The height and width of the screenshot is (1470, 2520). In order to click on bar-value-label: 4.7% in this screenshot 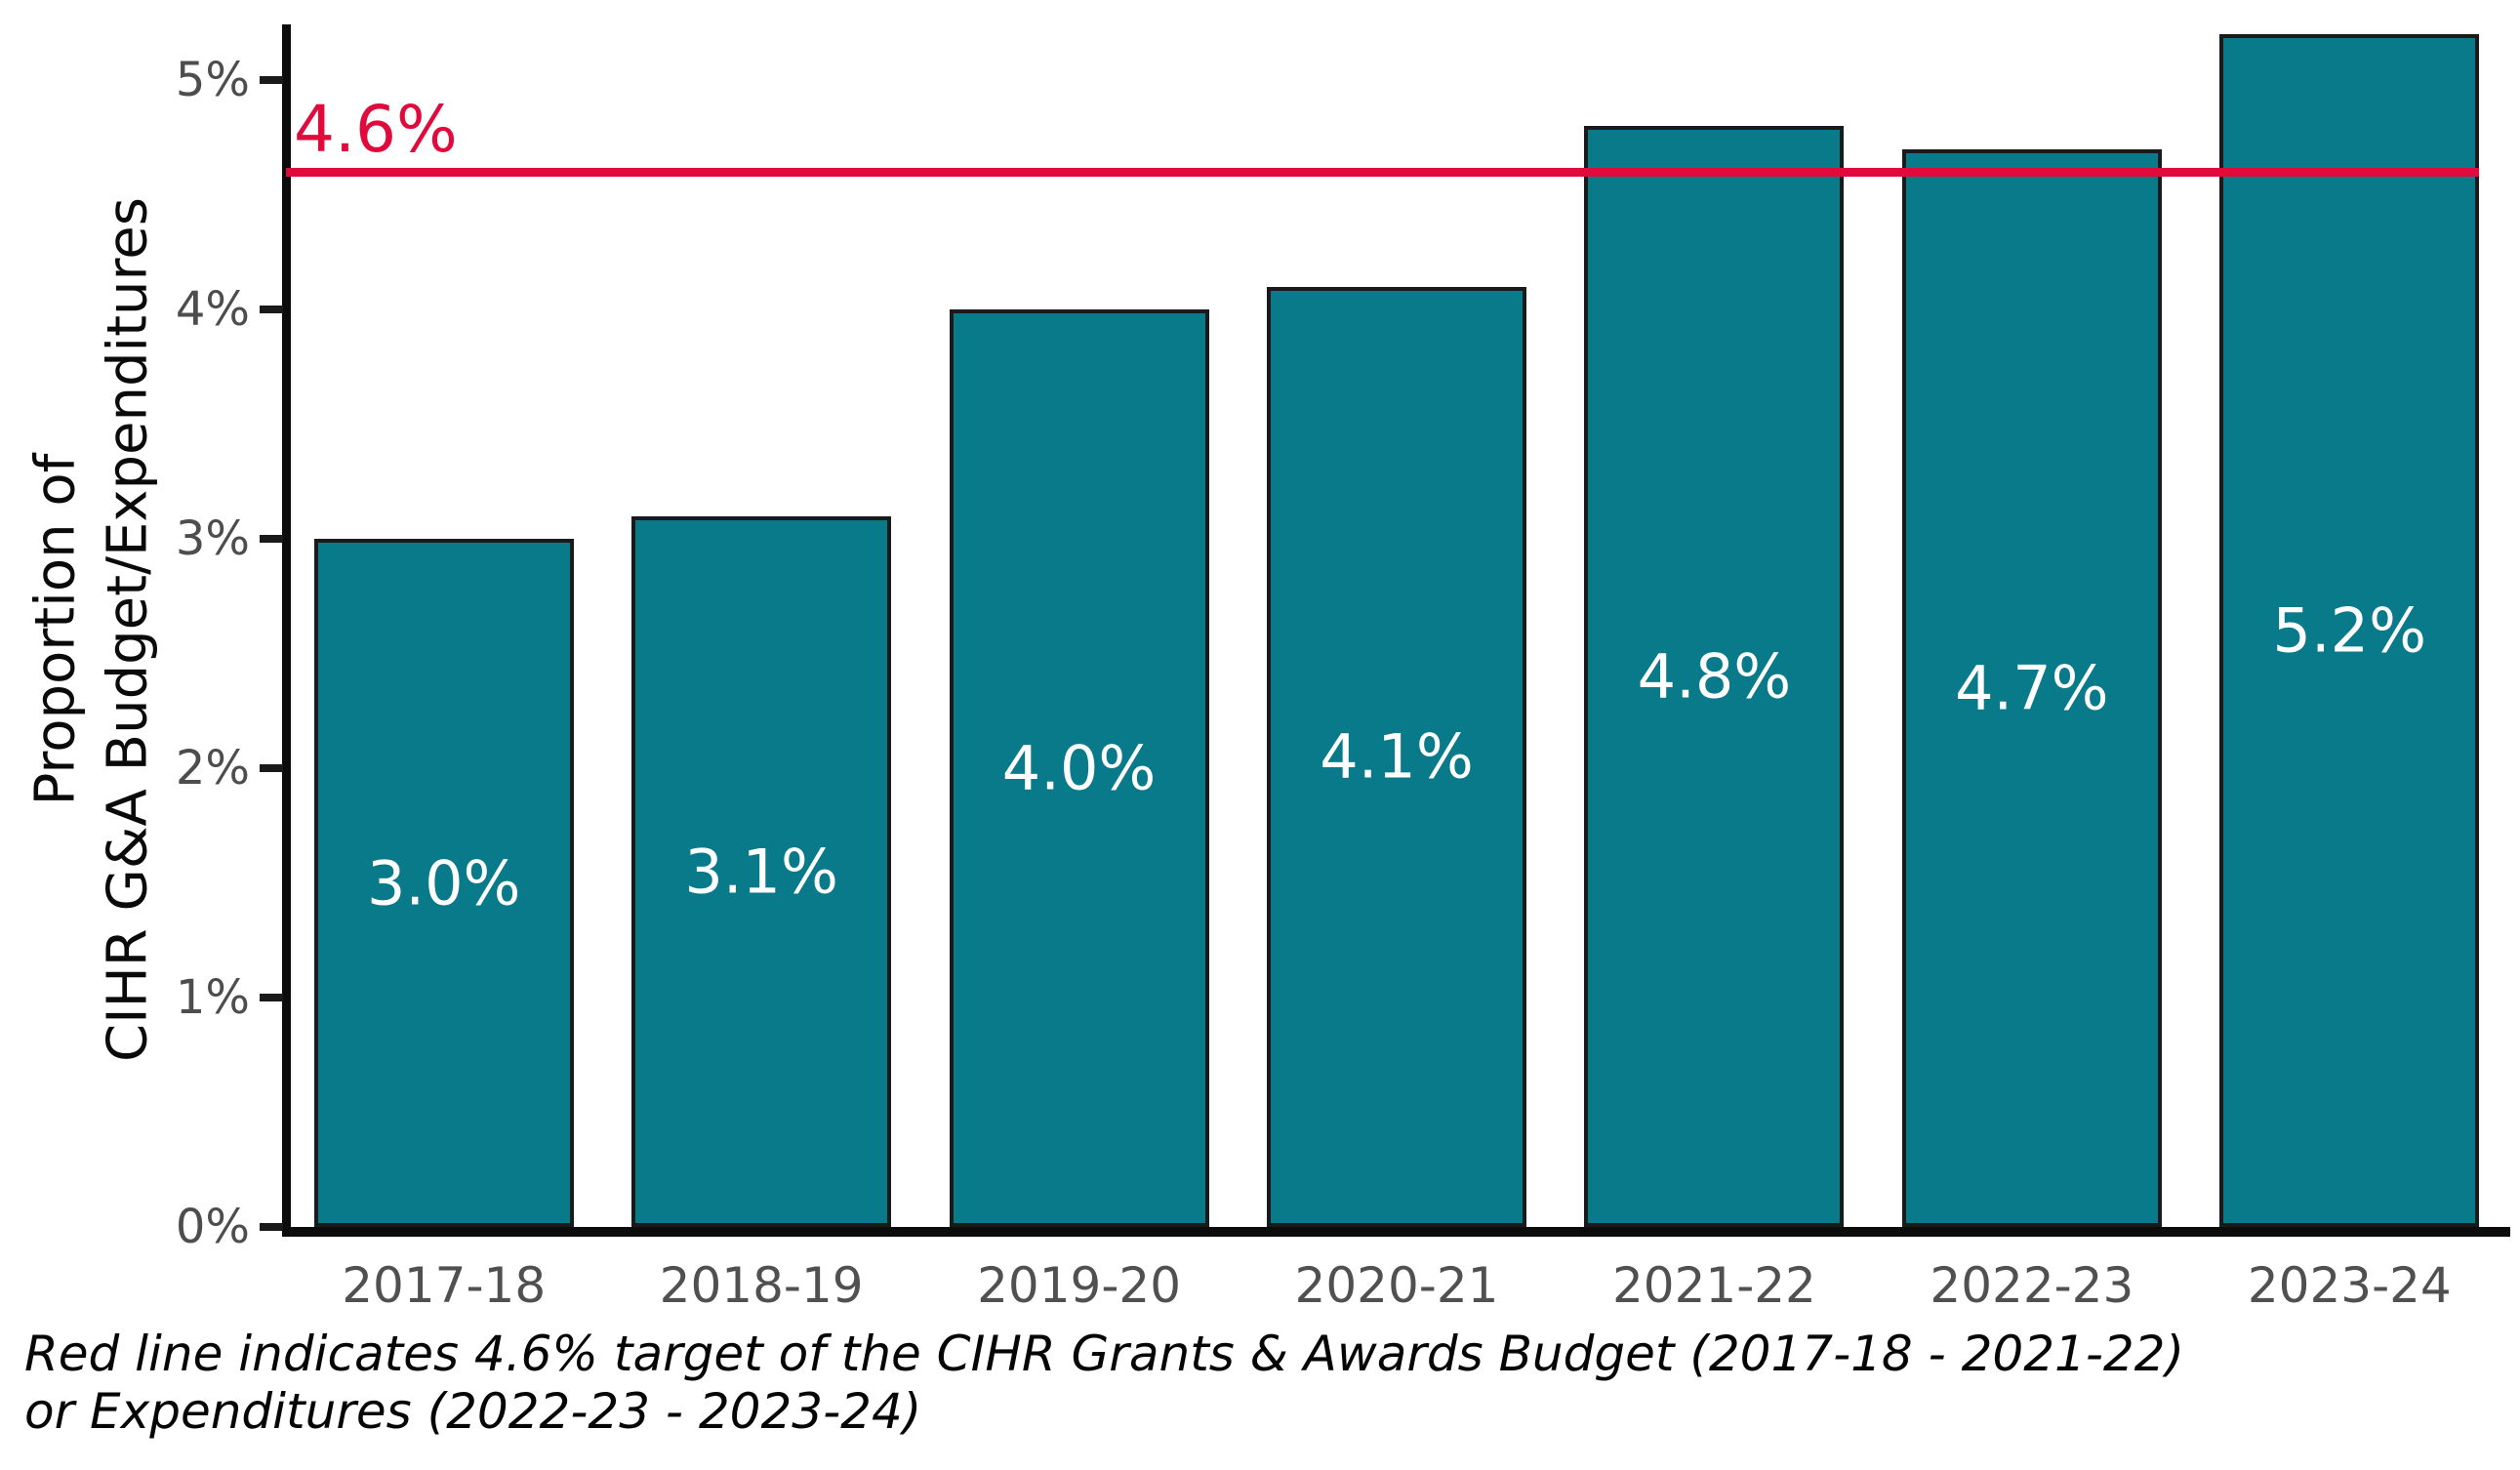, I will do `click(2032, 688)`.